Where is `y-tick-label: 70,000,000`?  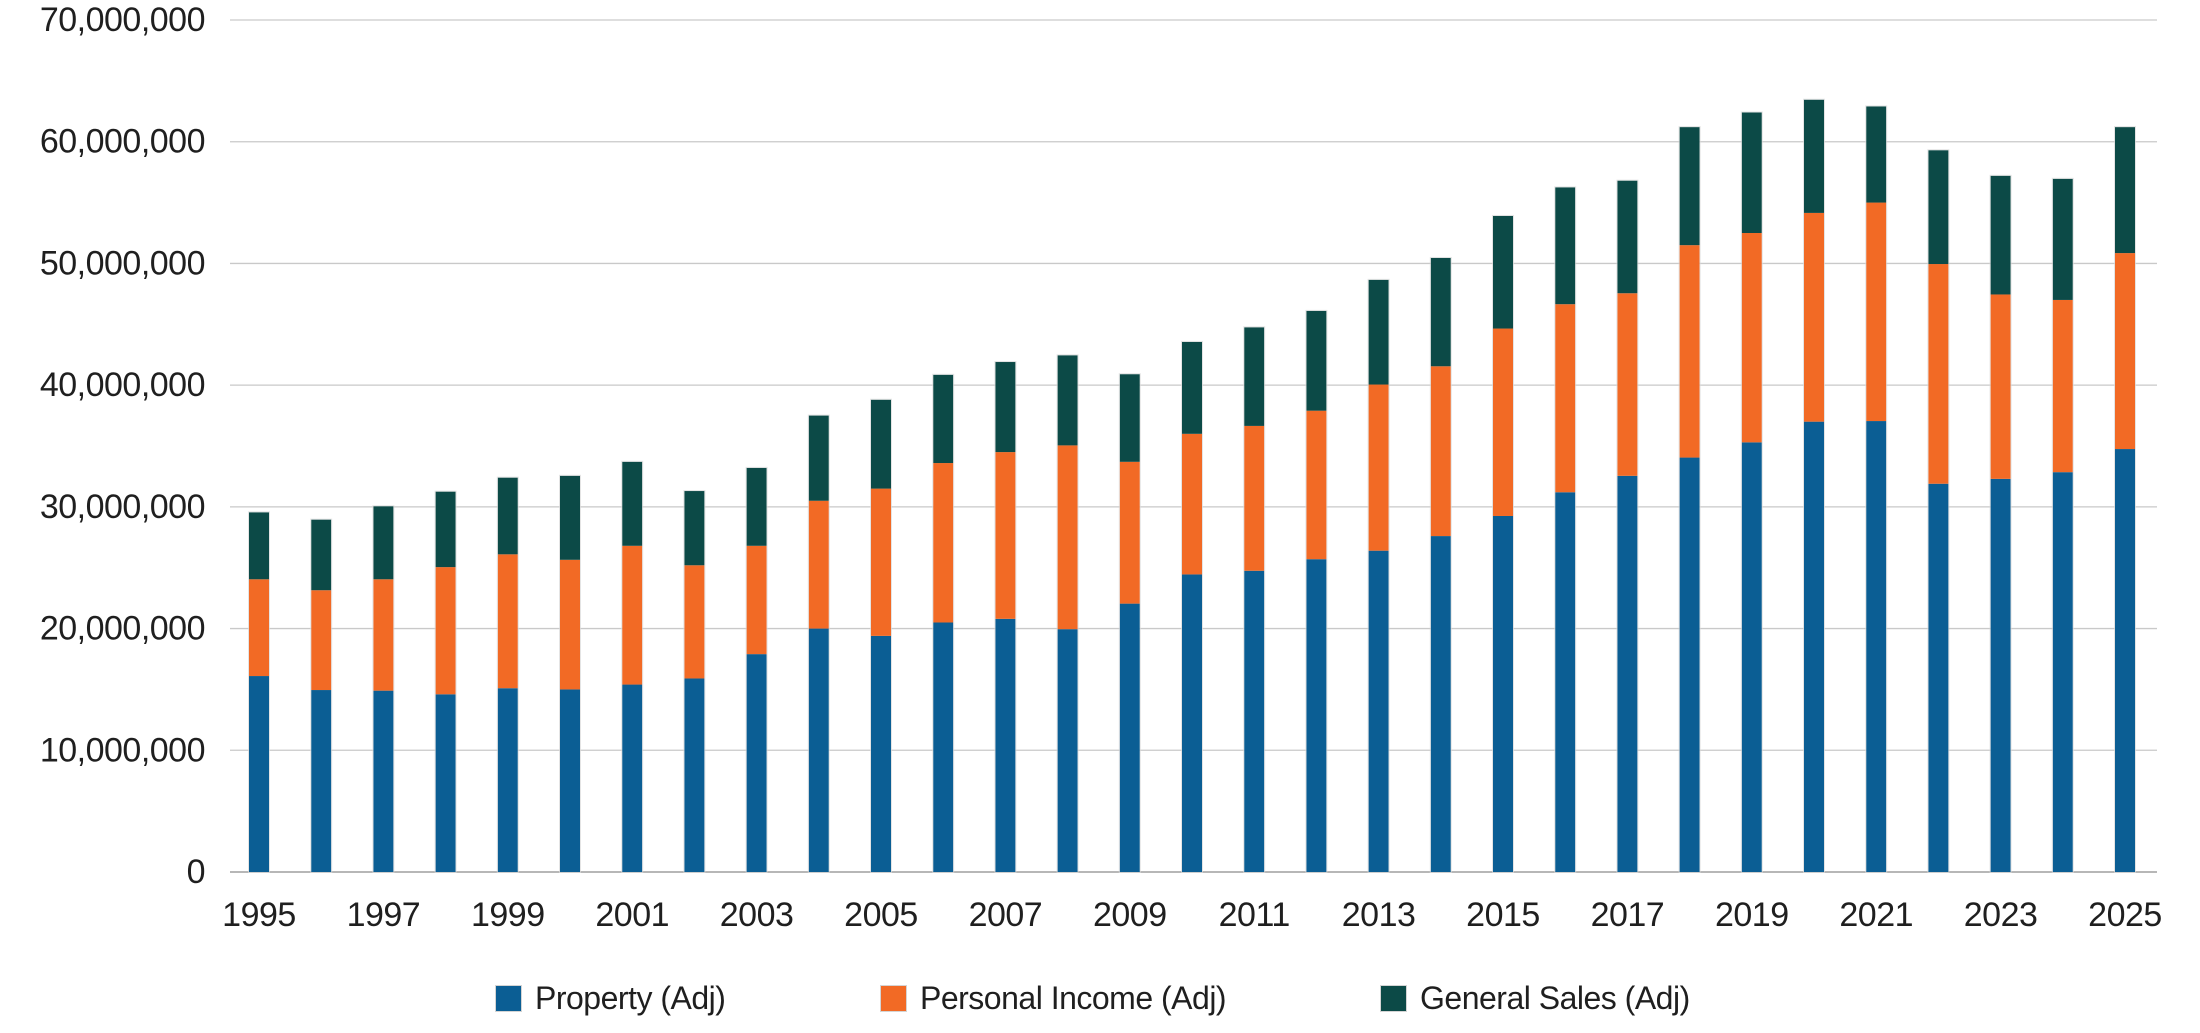
y-tick-label: 70,000,000 is located at coordinates (122, 20).